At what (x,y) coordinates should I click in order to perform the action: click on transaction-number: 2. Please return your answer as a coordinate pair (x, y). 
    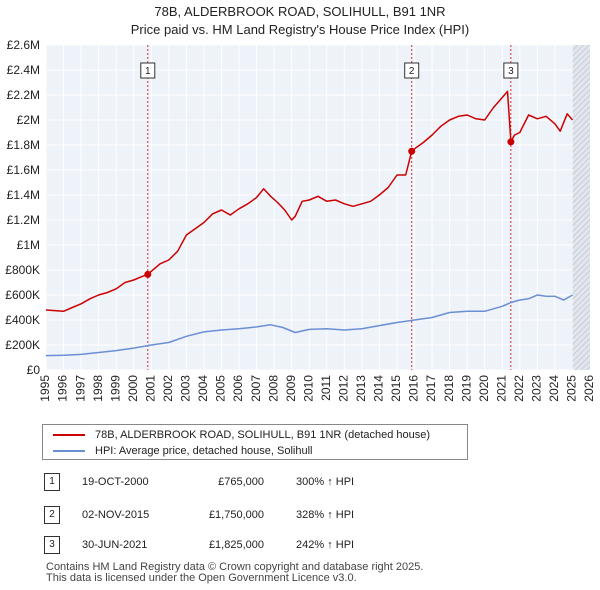
    Looking at the image, I should click on (52, 515).